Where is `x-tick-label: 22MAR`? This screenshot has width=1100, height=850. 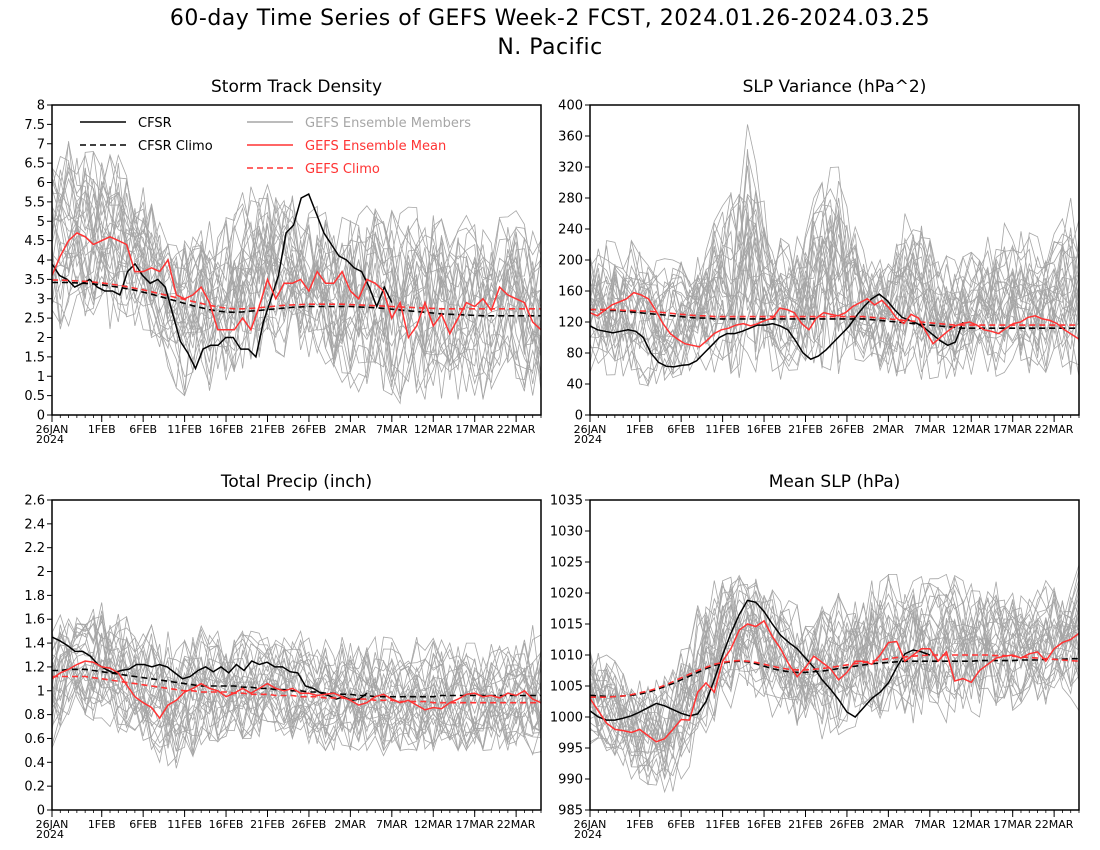 x-tick-label: 22MAR is located at coordinates (1054, 429).